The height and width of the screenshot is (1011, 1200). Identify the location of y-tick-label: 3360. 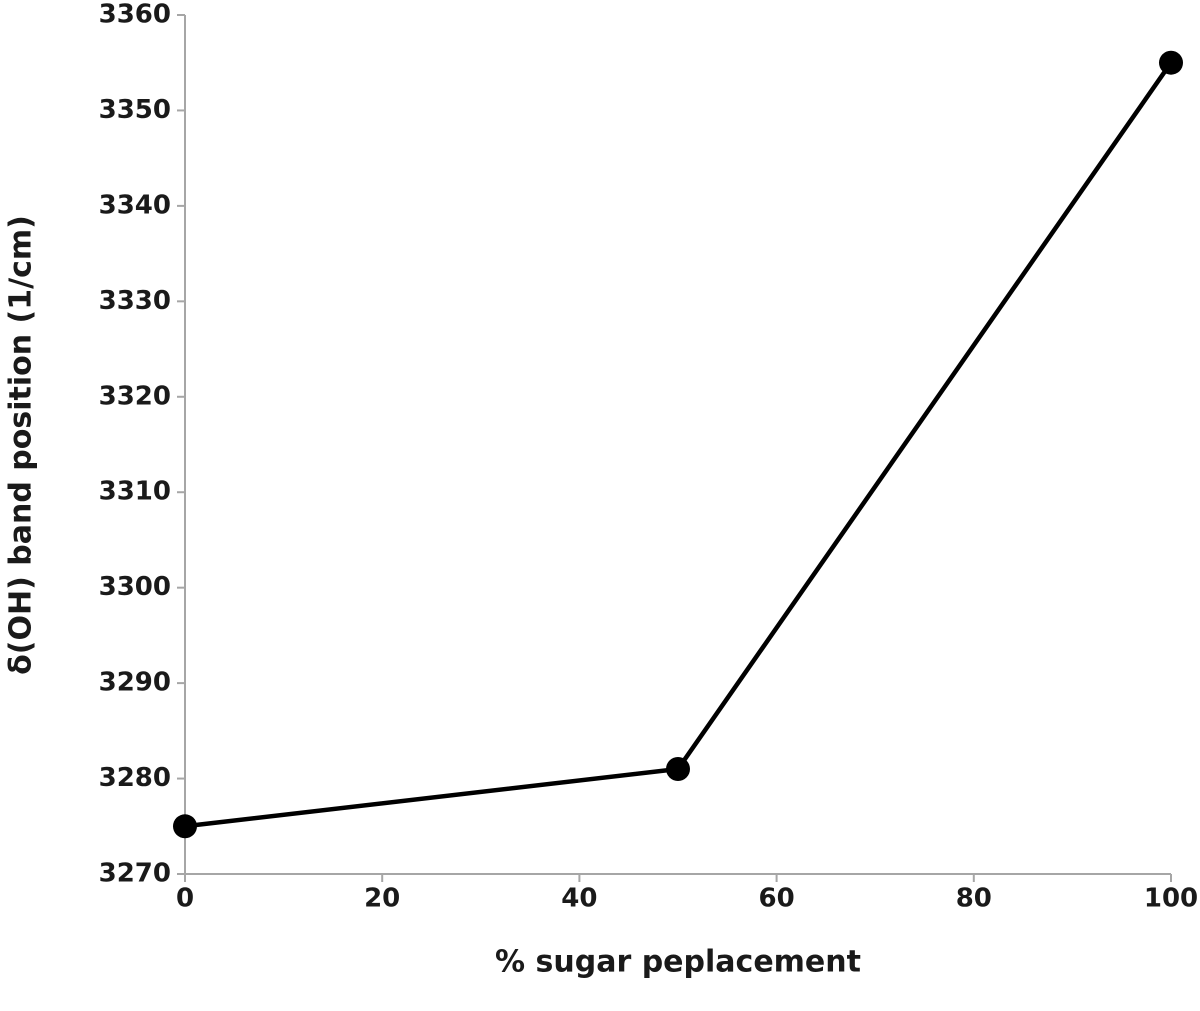
(135, 15).